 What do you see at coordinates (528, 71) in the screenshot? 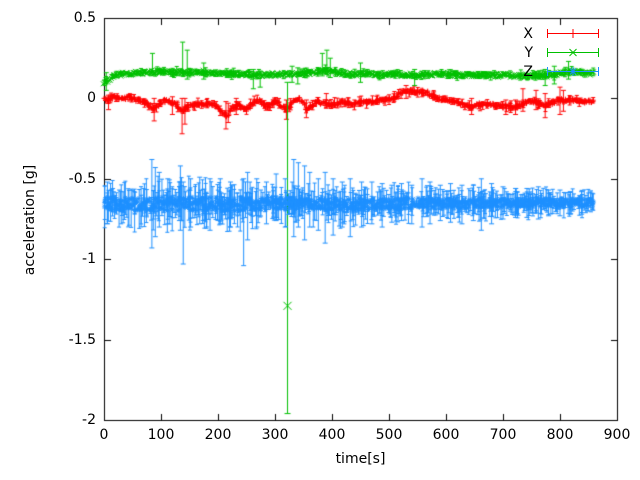
I see `legend-label-z: Z` at bounding box center [528, 71].